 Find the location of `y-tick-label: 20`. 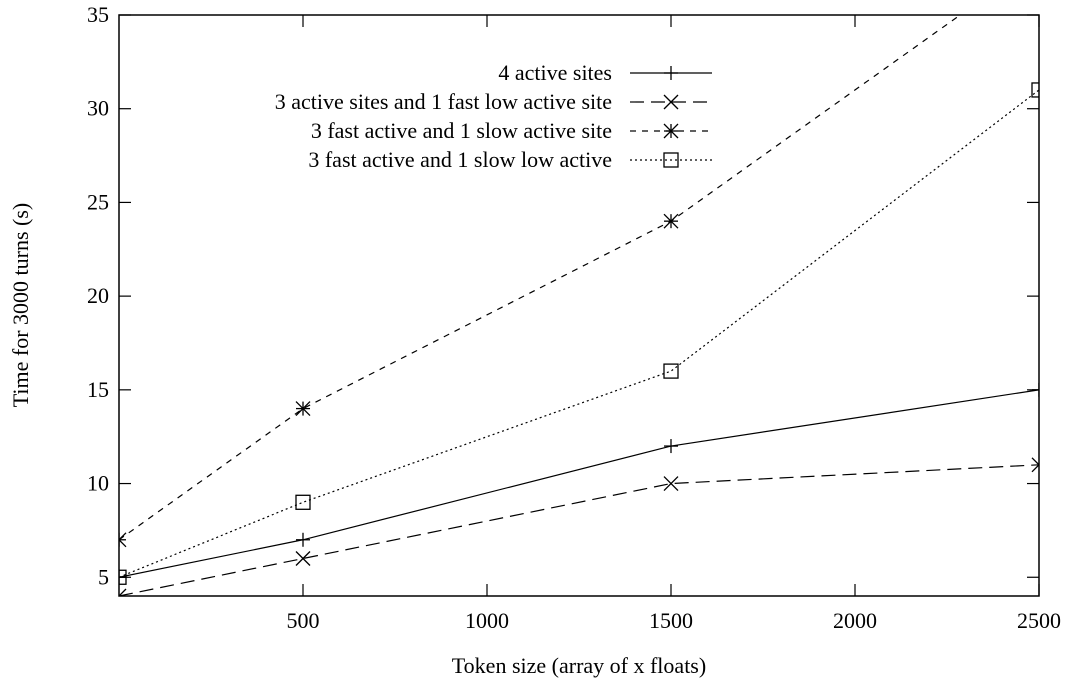

y-tick-label: 20 is located at coordinates (98, 295).